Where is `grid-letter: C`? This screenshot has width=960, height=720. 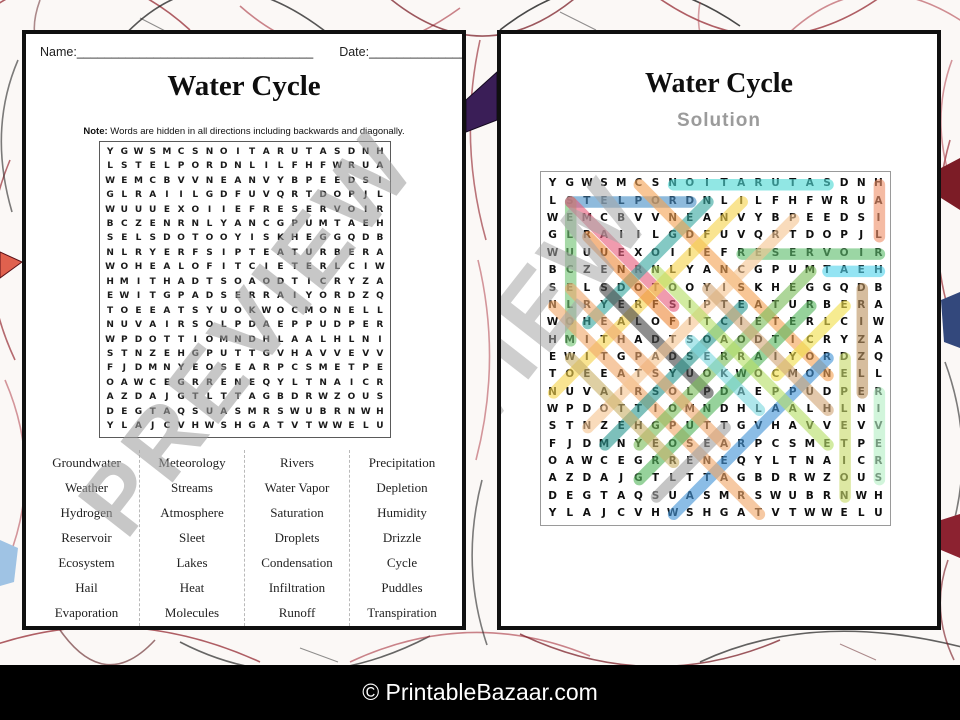 grid-letter: C is located at coordinates (724, 322).